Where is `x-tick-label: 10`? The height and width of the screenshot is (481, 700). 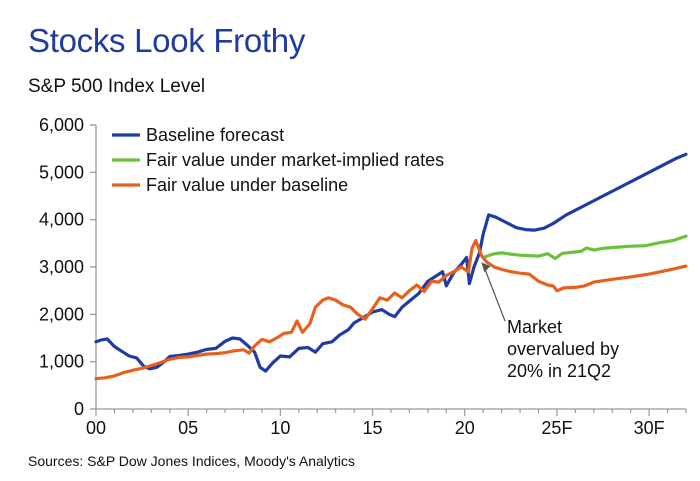
x-tick-label: 10 is located at coordinates (280, 428).